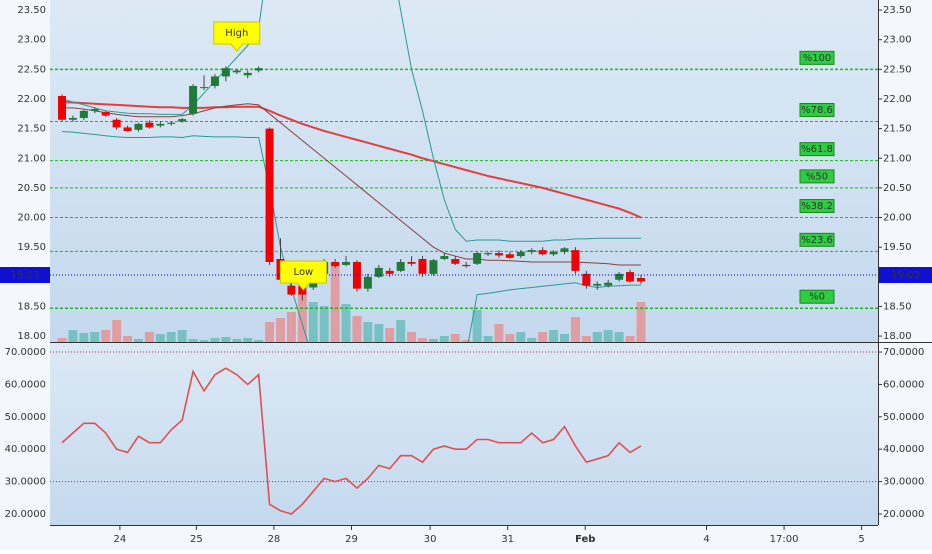  Describe the element at coordinates (903, 352) in the screenshot. I see `rsi-tick-label: 70.0000` at that location.